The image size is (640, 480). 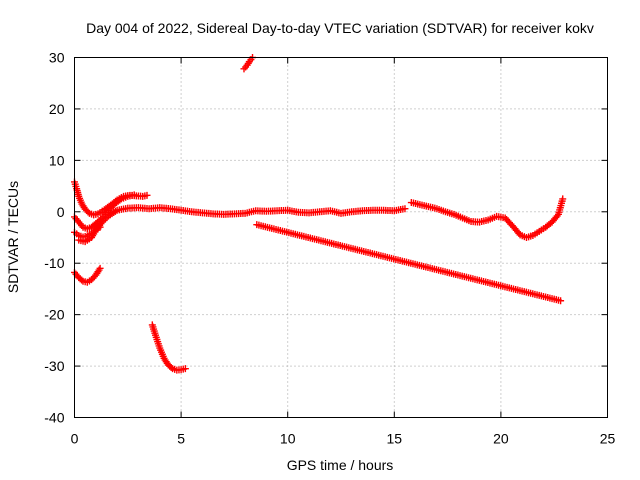 I want to click on y-tick-label: 30, so click(x=57, y=58).